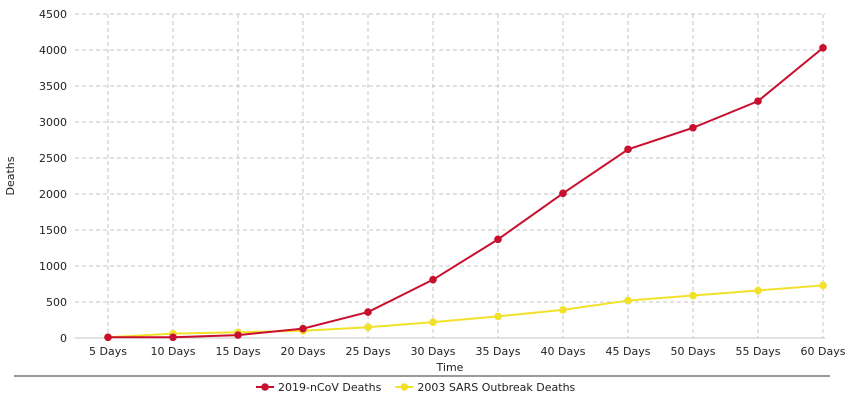  I want to click on series-group, so click(465, 311).